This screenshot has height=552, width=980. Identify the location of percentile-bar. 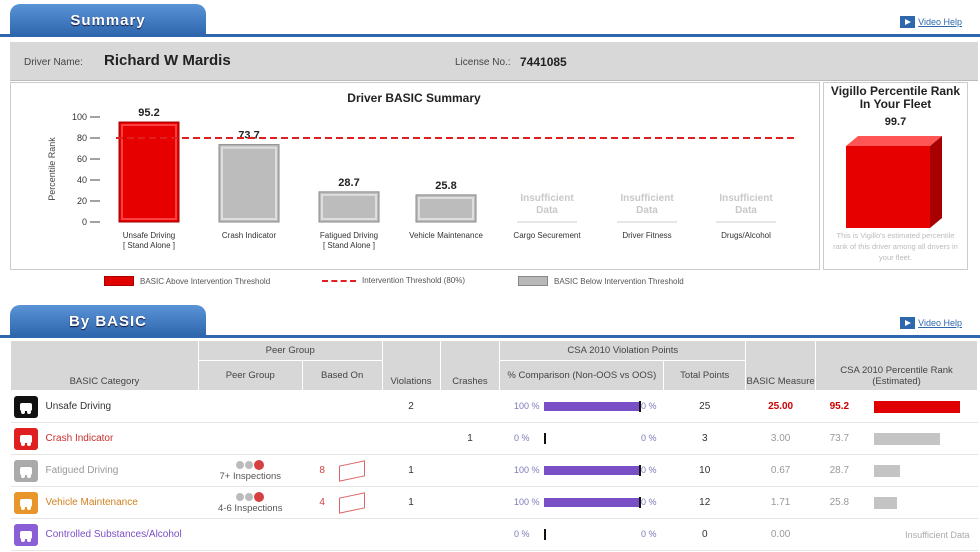
(886, 470).